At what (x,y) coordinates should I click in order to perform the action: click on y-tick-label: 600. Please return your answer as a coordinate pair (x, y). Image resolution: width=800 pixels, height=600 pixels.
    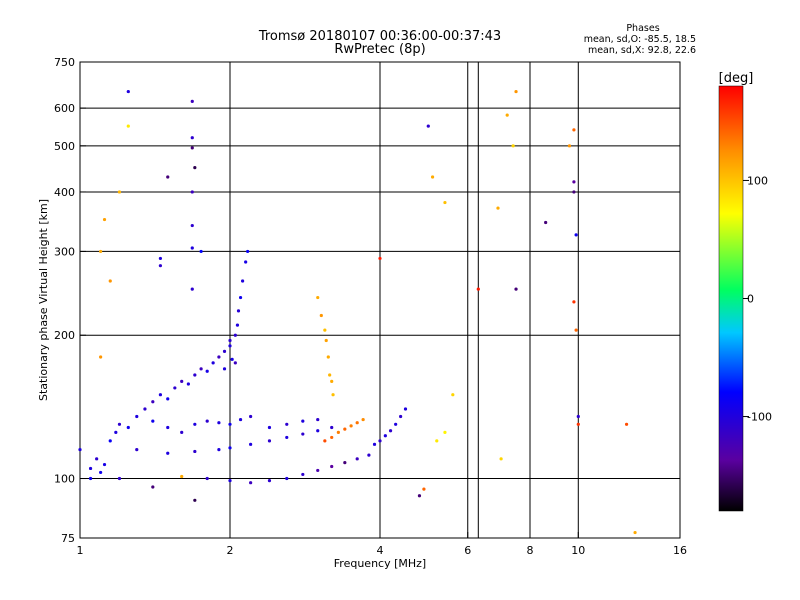
    Looking at the image, I should click on (64, 108).